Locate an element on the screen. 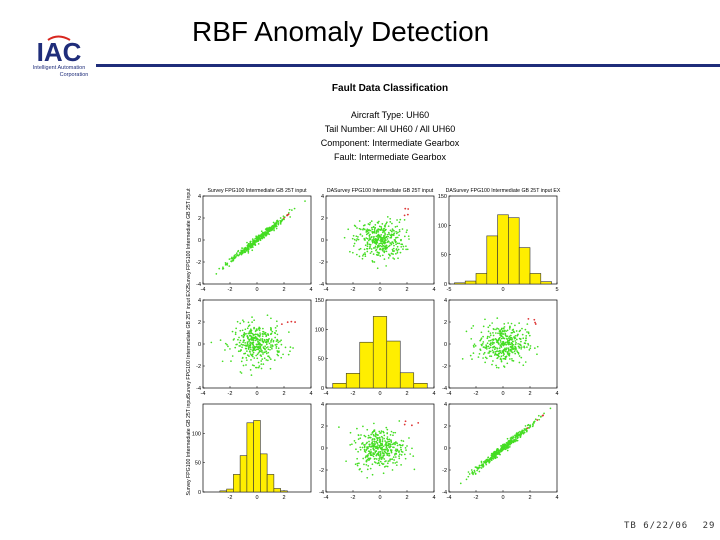  y-tick-label: 2 is located at coordinates (445, 427).